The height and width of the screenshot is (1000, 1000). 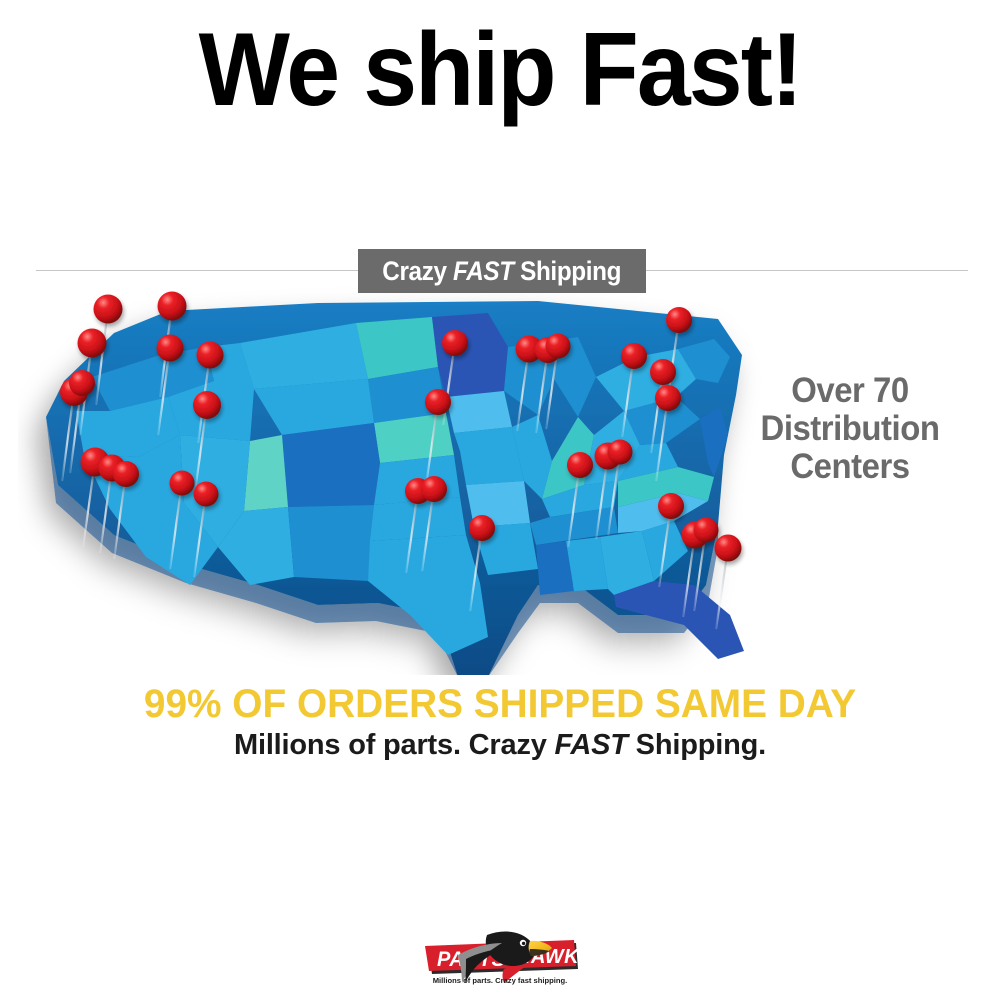 What do you see at coordinates (850, 466) in the screenshot?
I see `callout-line-3: Centers` at bounding box center [850, 466].